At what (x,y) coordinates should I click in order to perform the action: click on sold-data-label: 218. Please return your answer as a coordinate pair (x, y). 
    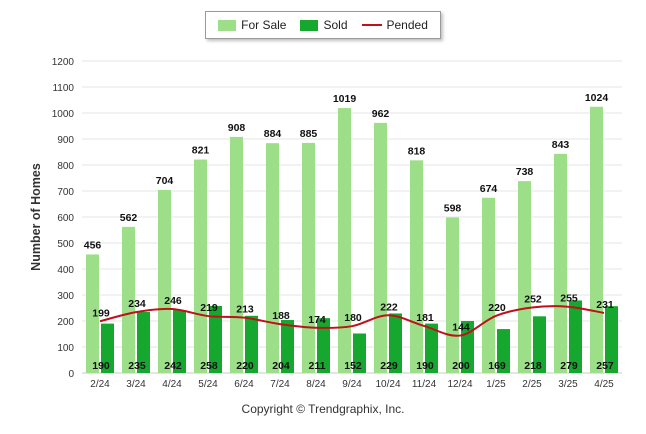
    Looking at the image, I should click on (533, 366).